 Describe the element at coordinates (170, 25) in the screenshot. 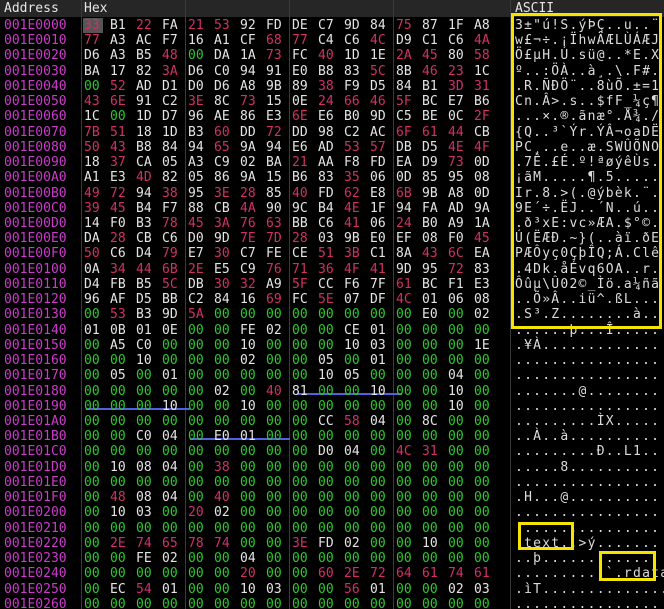

I see `hex-byte: FA` at that location.